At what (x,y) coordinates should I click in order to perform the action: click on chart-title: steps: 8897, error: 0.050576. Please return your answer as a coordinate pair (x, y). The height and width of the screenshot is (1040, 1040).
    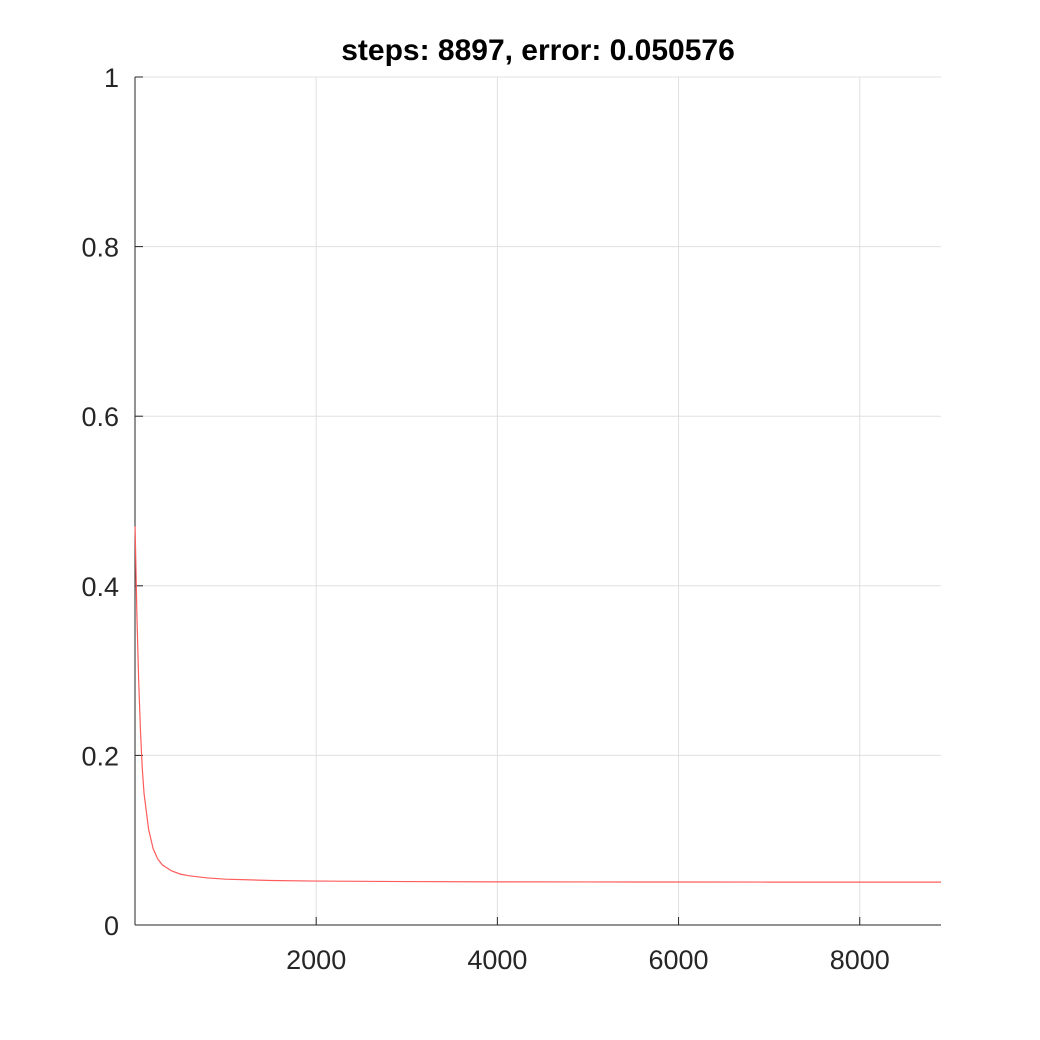
    Looking at the image, I should click on (538, 50).